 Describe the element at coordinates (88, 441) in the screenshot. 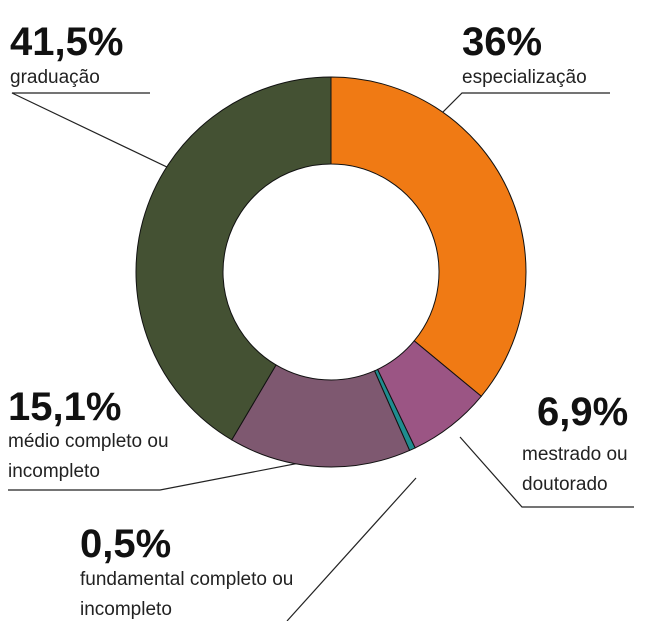

I see `category-line: médio completo ou` at that location.